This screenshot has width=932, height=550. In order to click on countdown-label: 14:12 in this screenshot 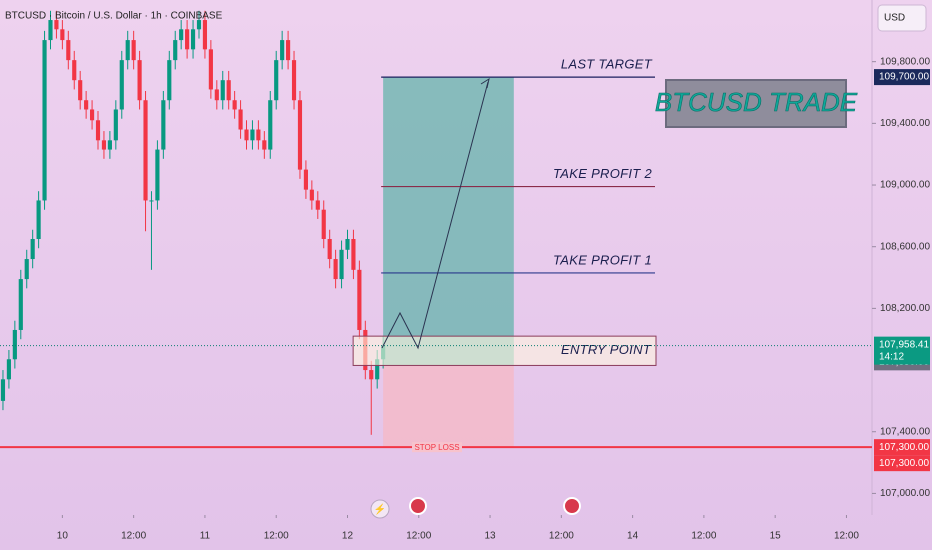, I will do `click(891, 356)`.